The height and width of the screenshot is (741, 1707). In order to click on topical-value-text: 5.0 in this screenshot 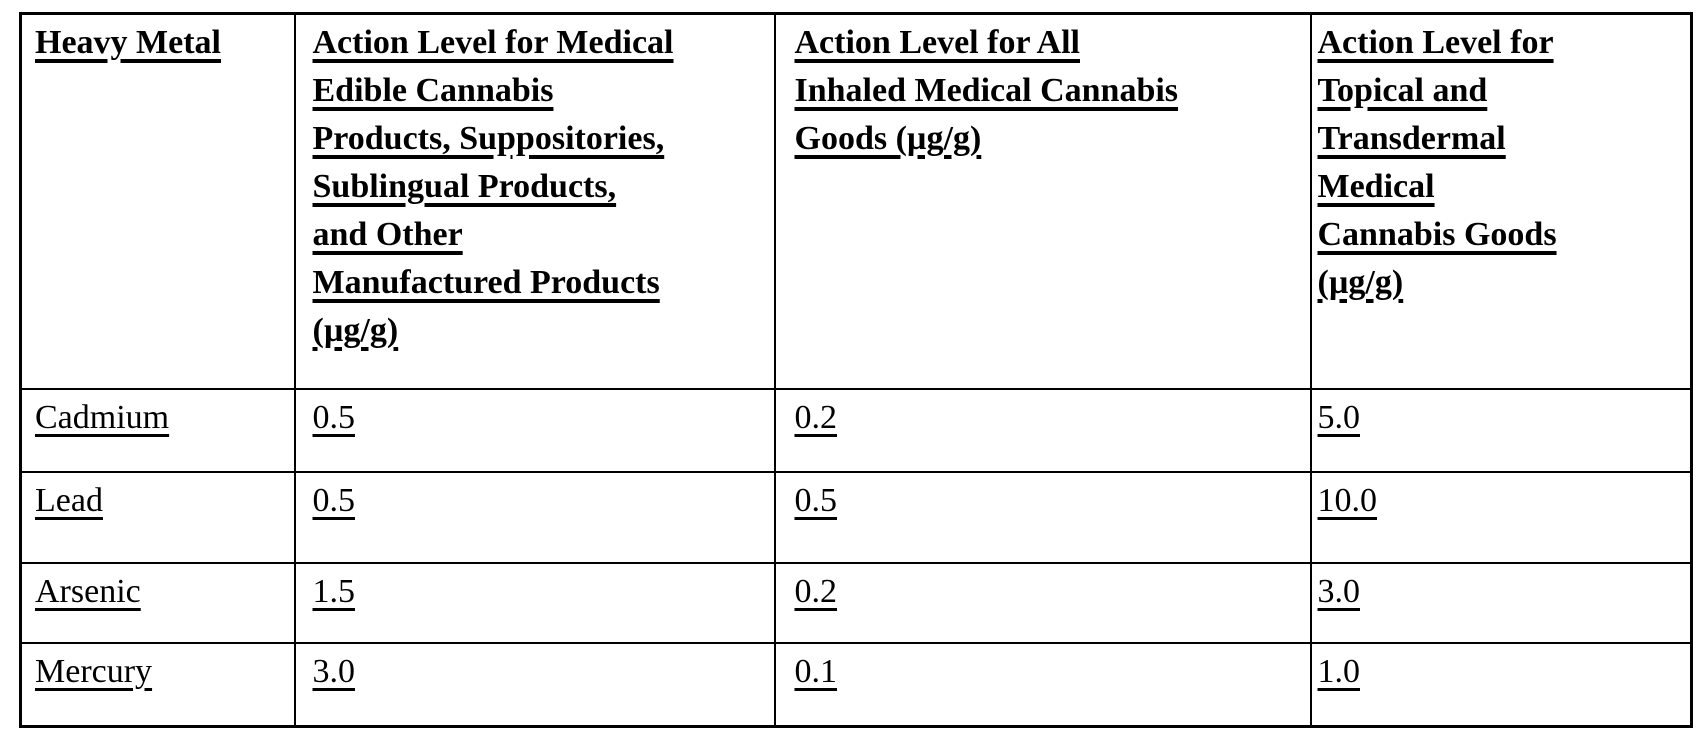, I will do `click(1339, 417)`.